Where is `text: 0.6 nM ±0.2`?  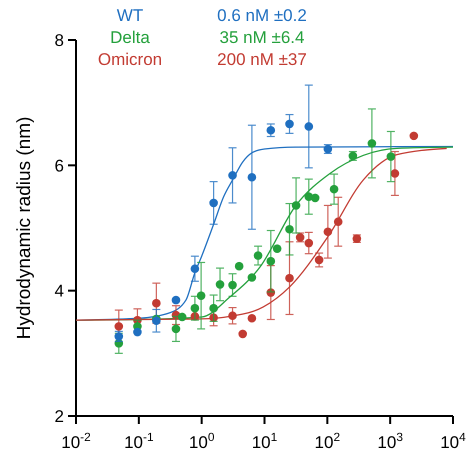 text: 0.6 nM ±0.2 is located at coordinates (262, 15).